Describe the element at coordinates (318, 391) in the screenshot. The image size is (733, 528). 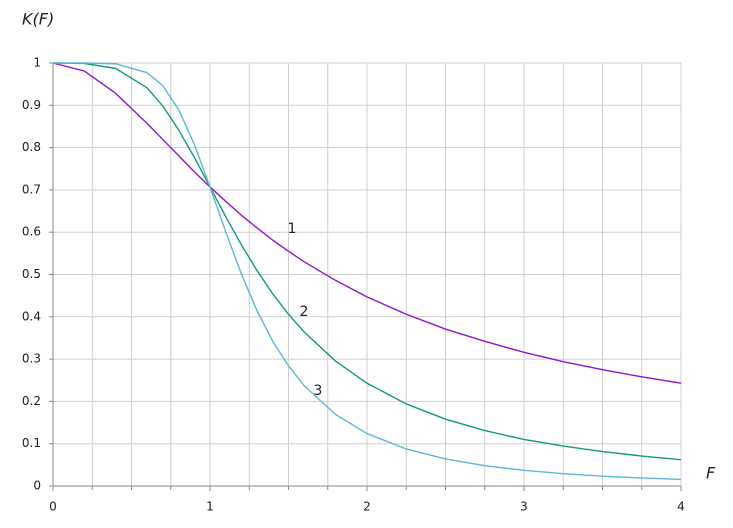
I see `series-label: 3` at that location.